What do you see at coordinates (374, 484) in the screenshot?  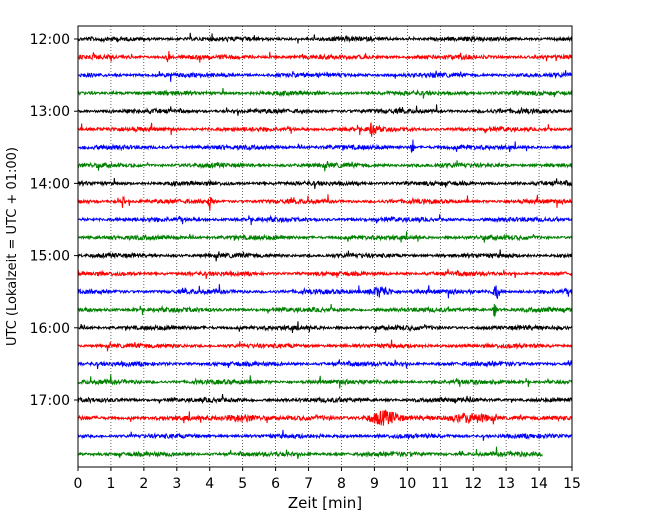 I see `x-tick-label: 9` at bounding box center [374, 484].